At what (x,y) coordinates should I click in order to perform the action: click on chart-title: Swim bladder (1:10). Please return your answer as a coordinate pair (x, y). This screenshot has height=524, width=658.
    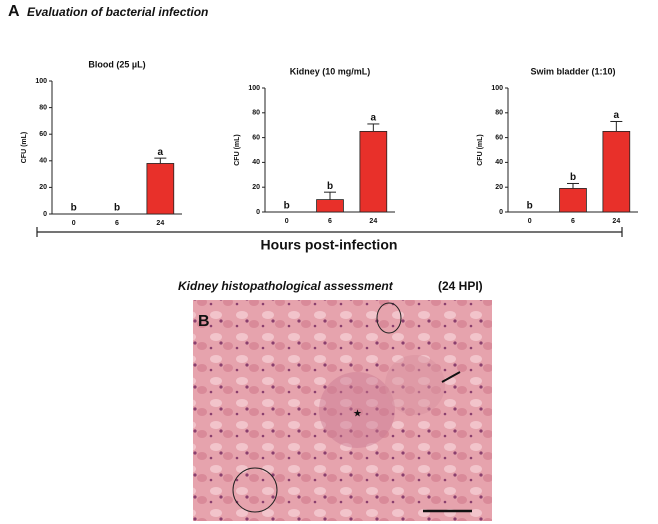
    Looking at the image, I should click on (572, 71).